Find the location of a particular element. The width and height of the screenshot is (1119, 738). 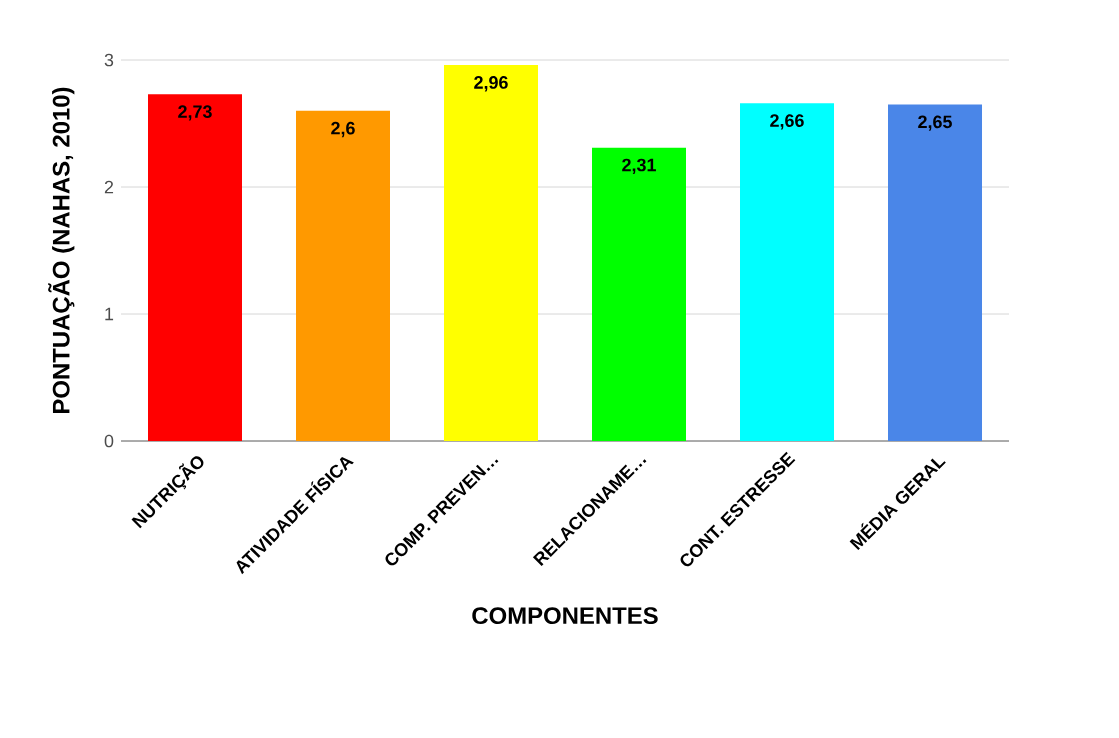

x-axis-title: COMPONENTES is located at coordinates (565, 616).